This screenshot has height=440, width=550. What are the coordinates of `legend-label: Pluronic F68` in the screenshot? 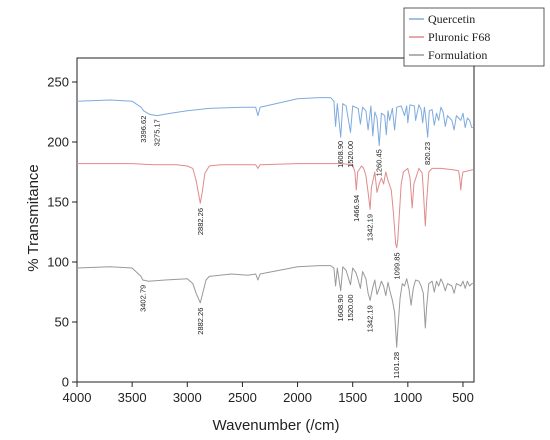 It's located at (459, 37).